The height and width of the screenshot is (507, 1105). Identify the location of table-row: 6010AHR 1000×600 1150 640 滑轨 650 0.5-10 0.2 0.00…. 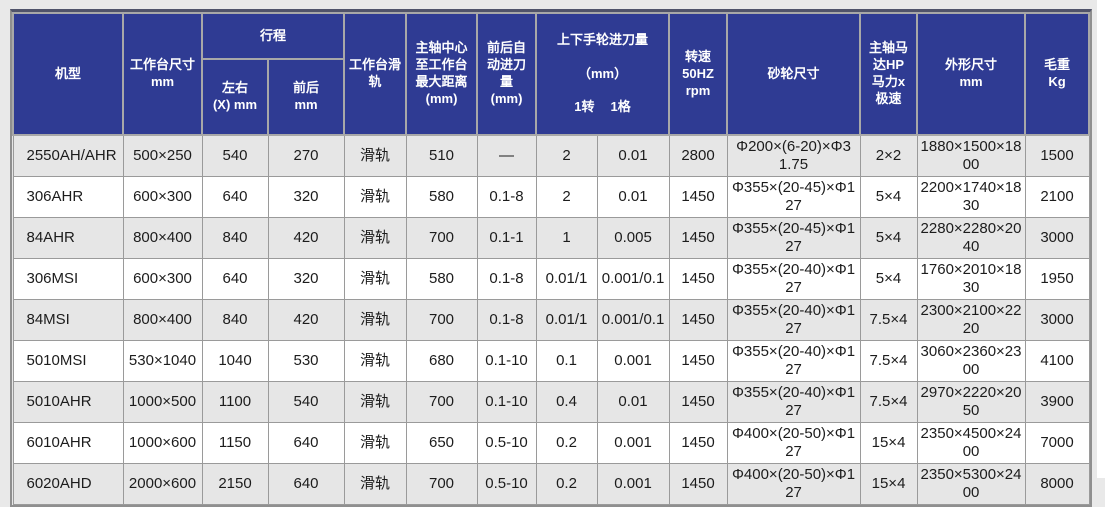
(551, 442).